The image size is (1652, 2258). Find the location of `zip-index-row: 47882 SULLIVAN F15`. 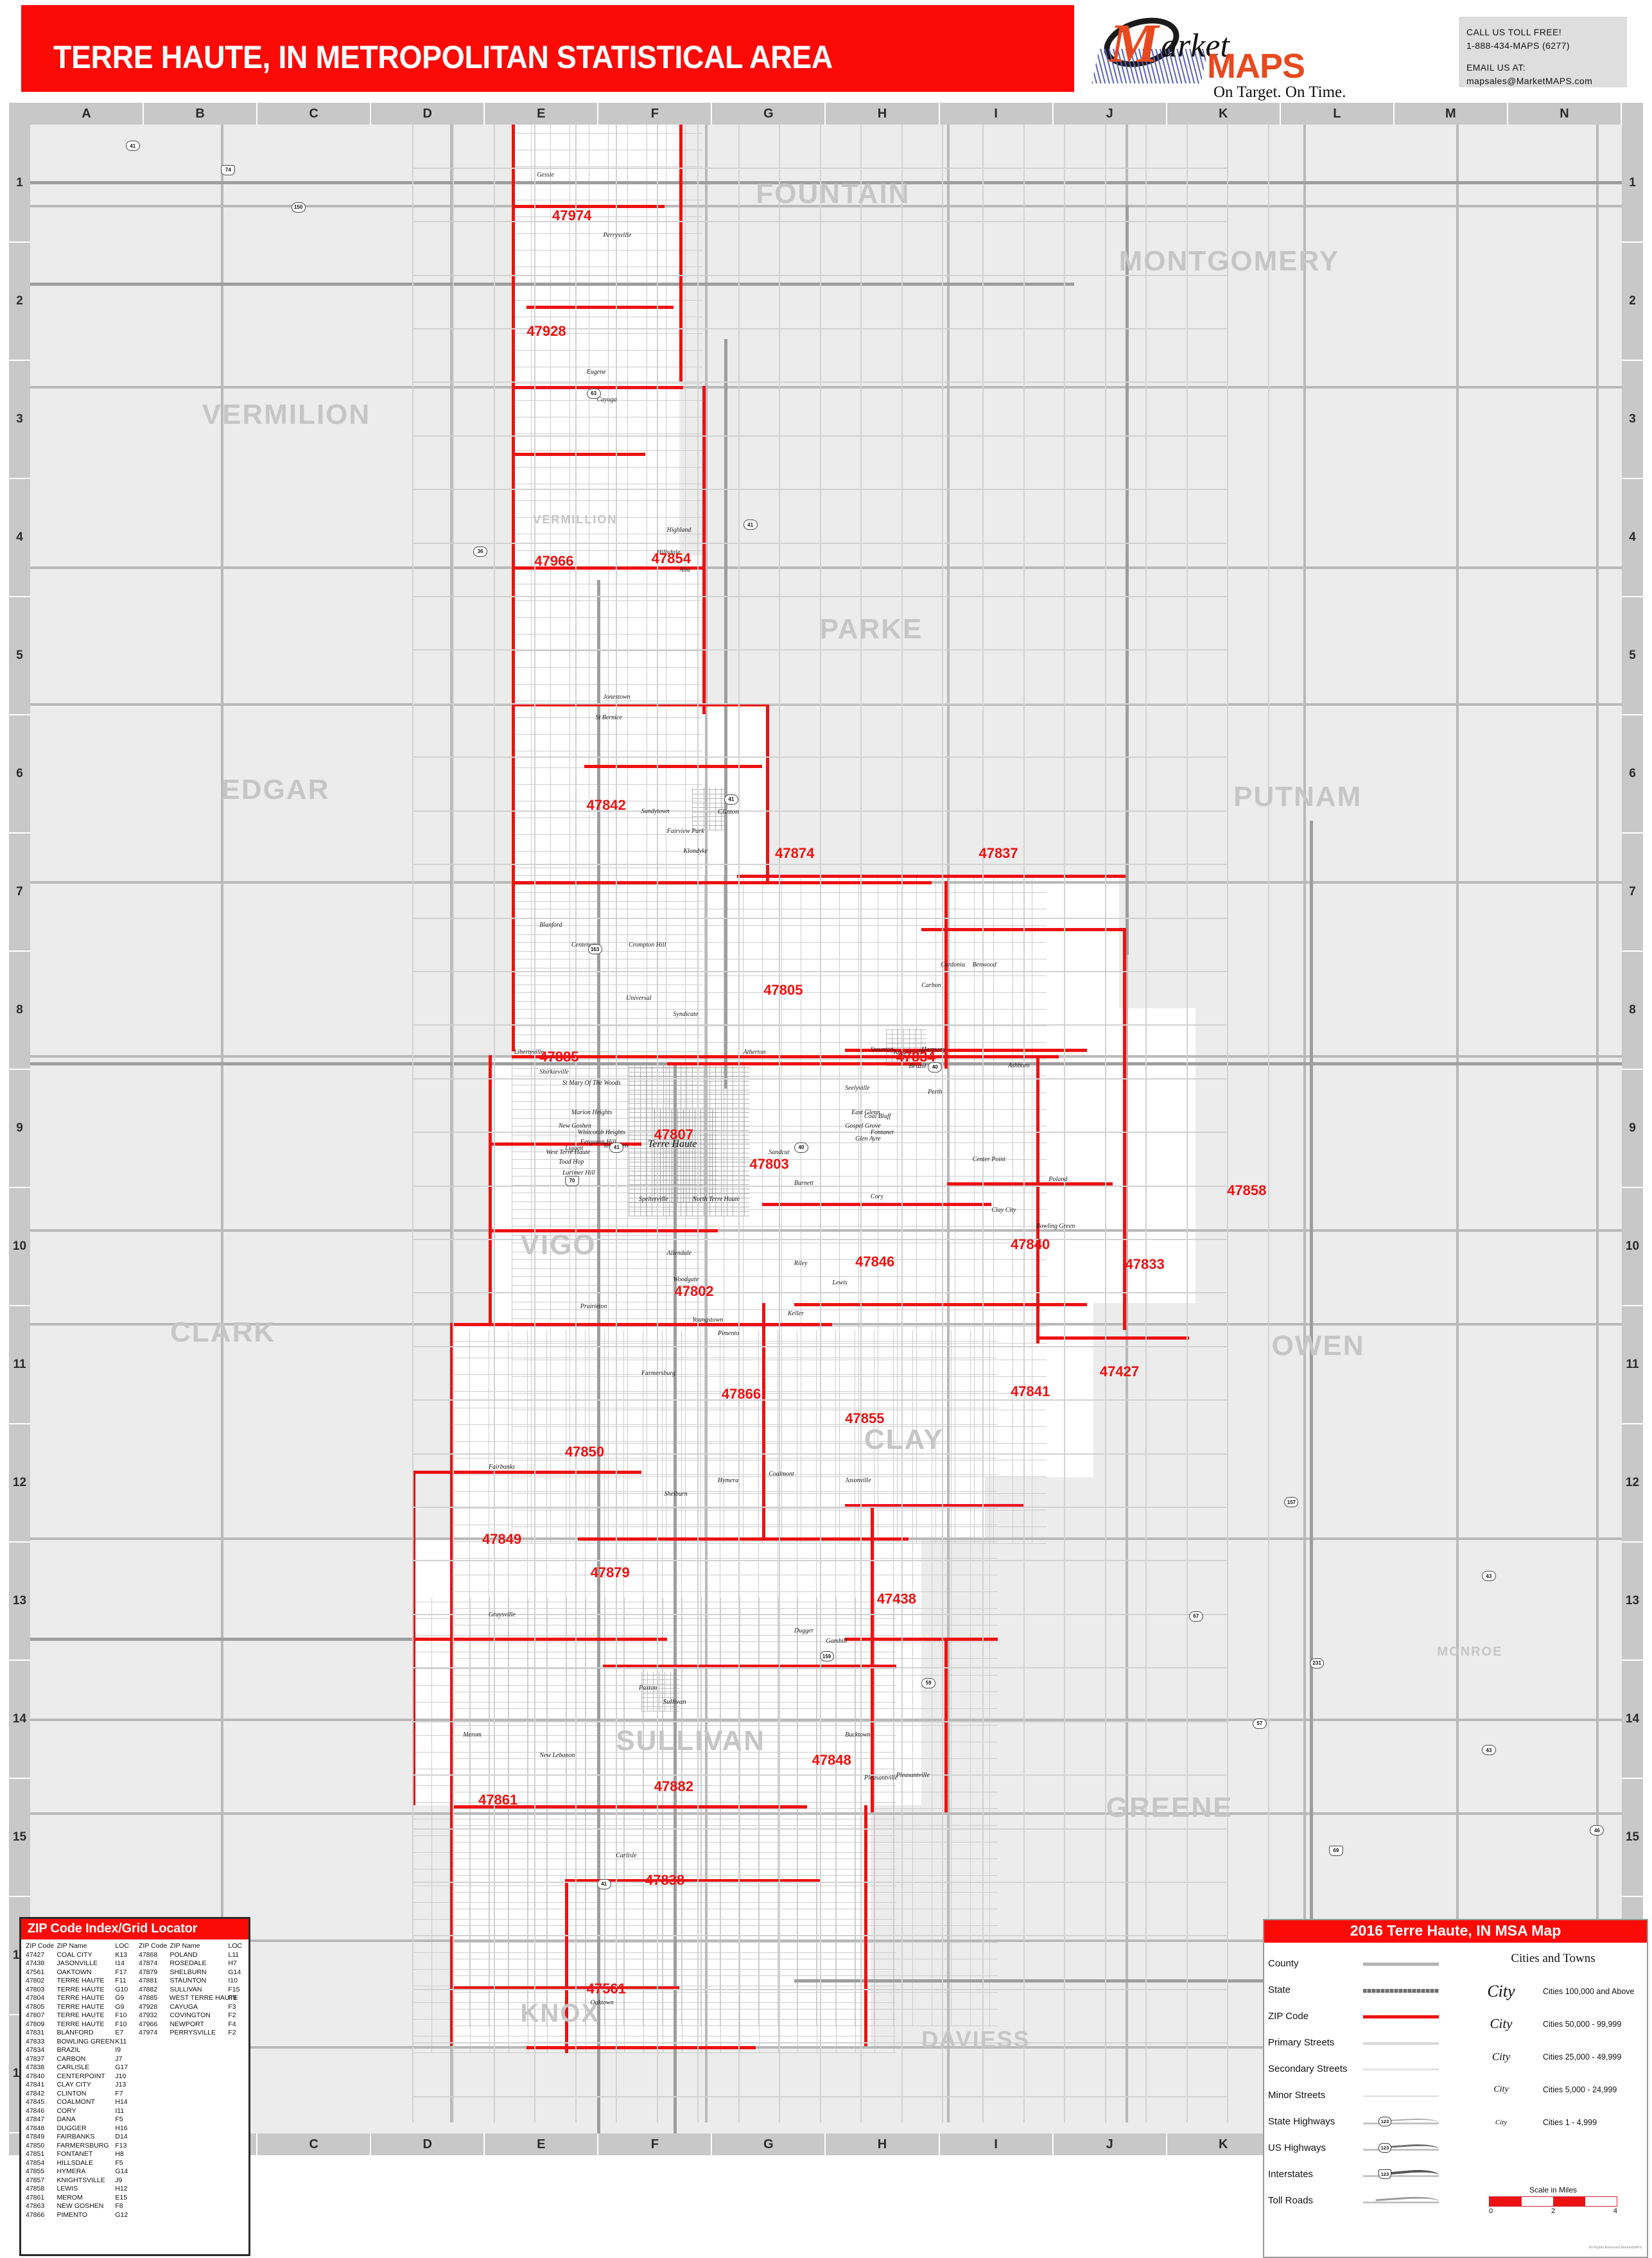

zip-index-row: 47882 SULLIVAN F15 is located at coordinates (192, 1990).